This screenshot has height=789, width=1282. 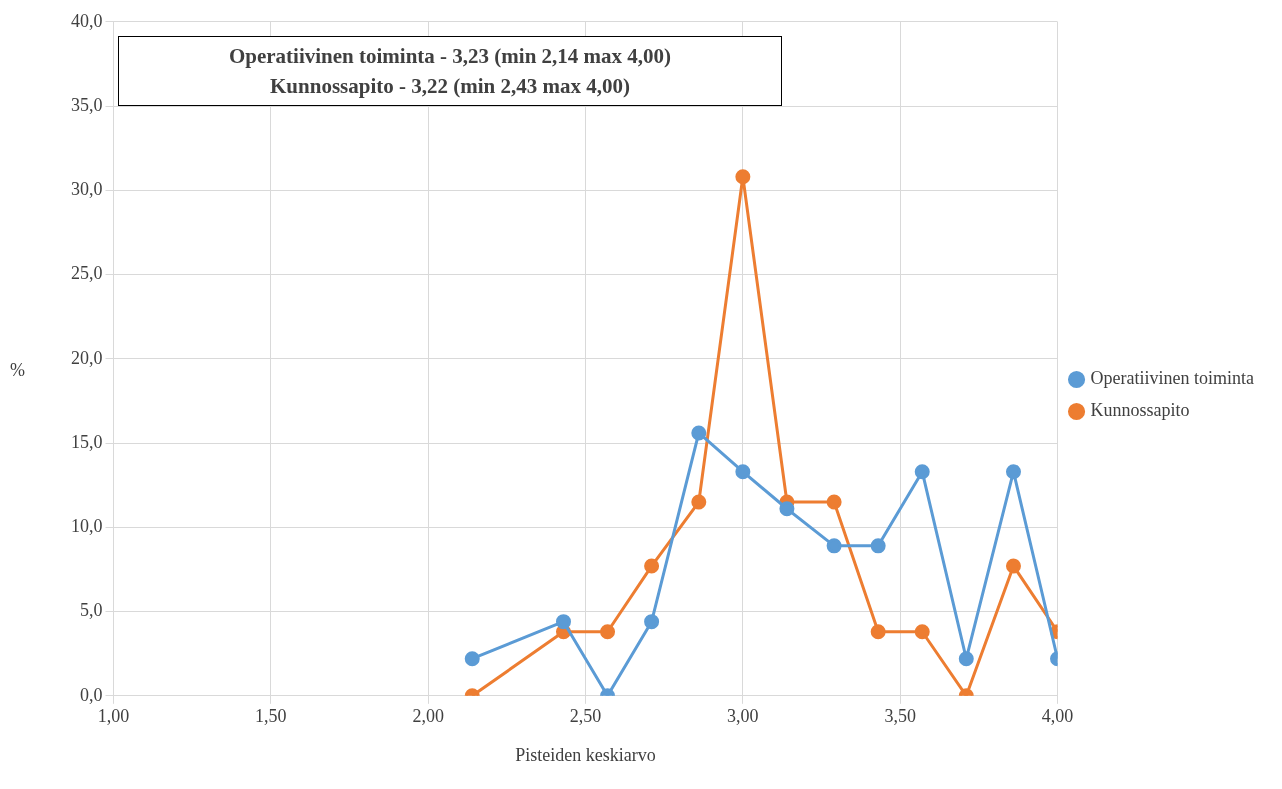 I want to click on x-tick-label: 1,50, so click(x=271, y=716).